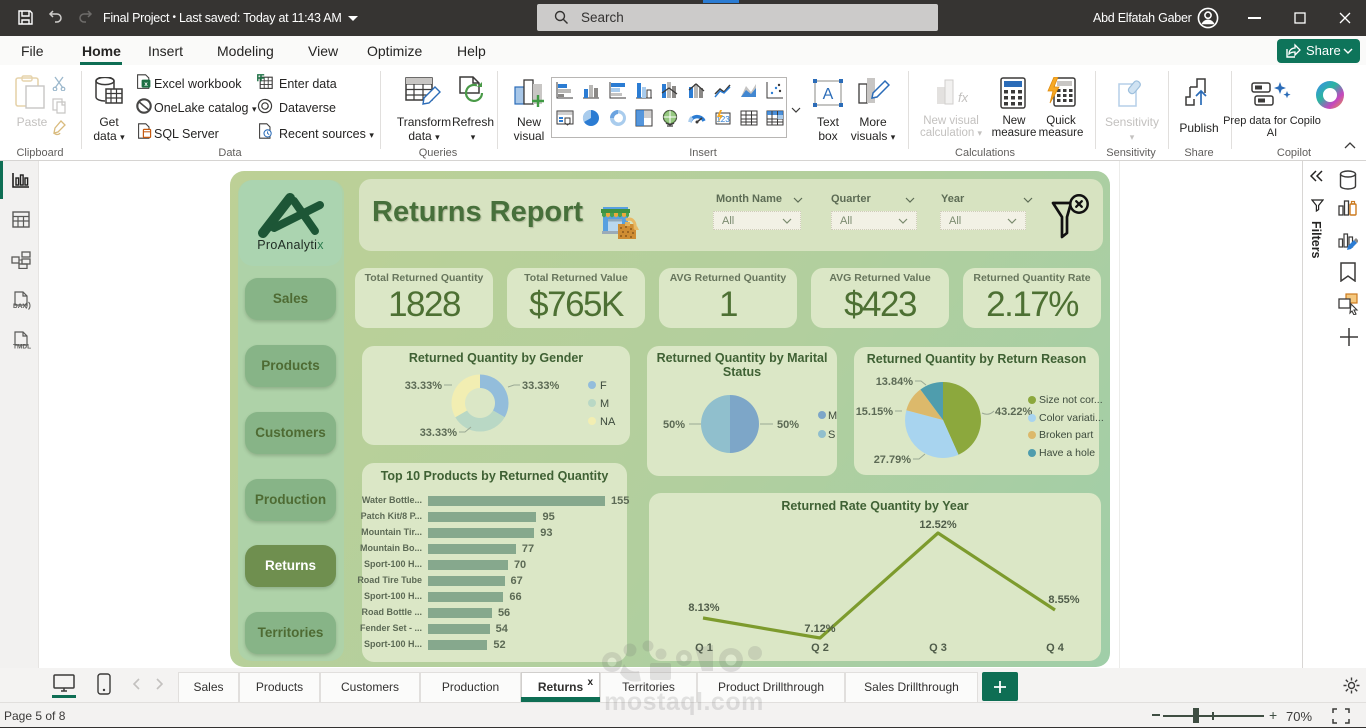  Describe the element at coordinates (828, 94) in the screenshot. I see `svg-text: A` at that location.